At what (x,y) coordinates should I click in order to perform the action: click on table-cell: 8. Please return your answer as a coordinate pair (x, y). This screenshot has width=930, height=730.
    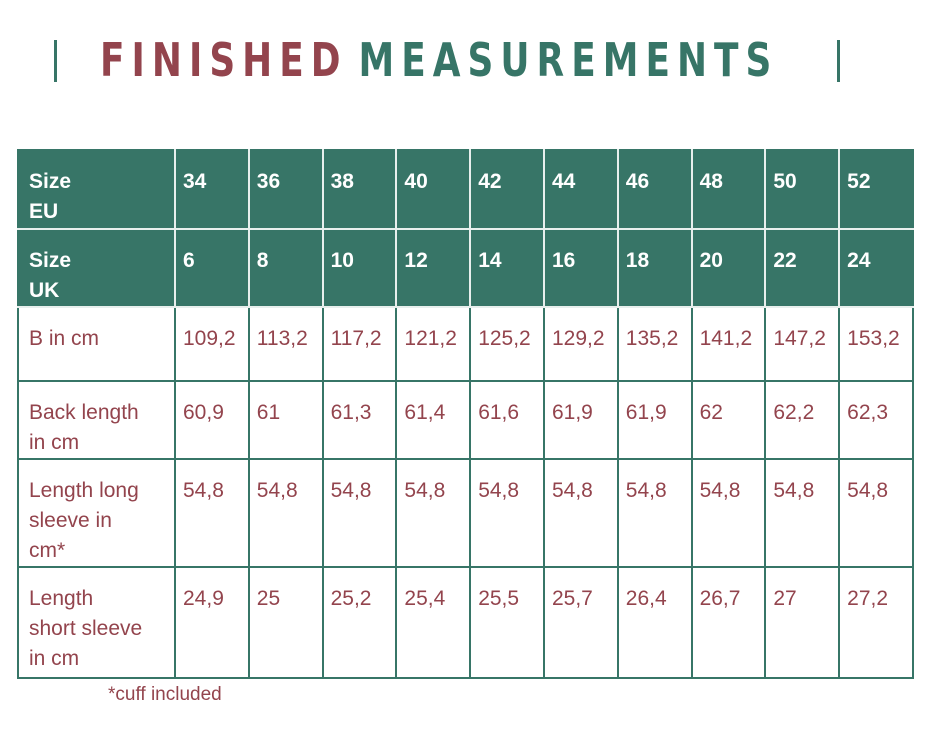
    Looking at the image, I should click on (285, 268).